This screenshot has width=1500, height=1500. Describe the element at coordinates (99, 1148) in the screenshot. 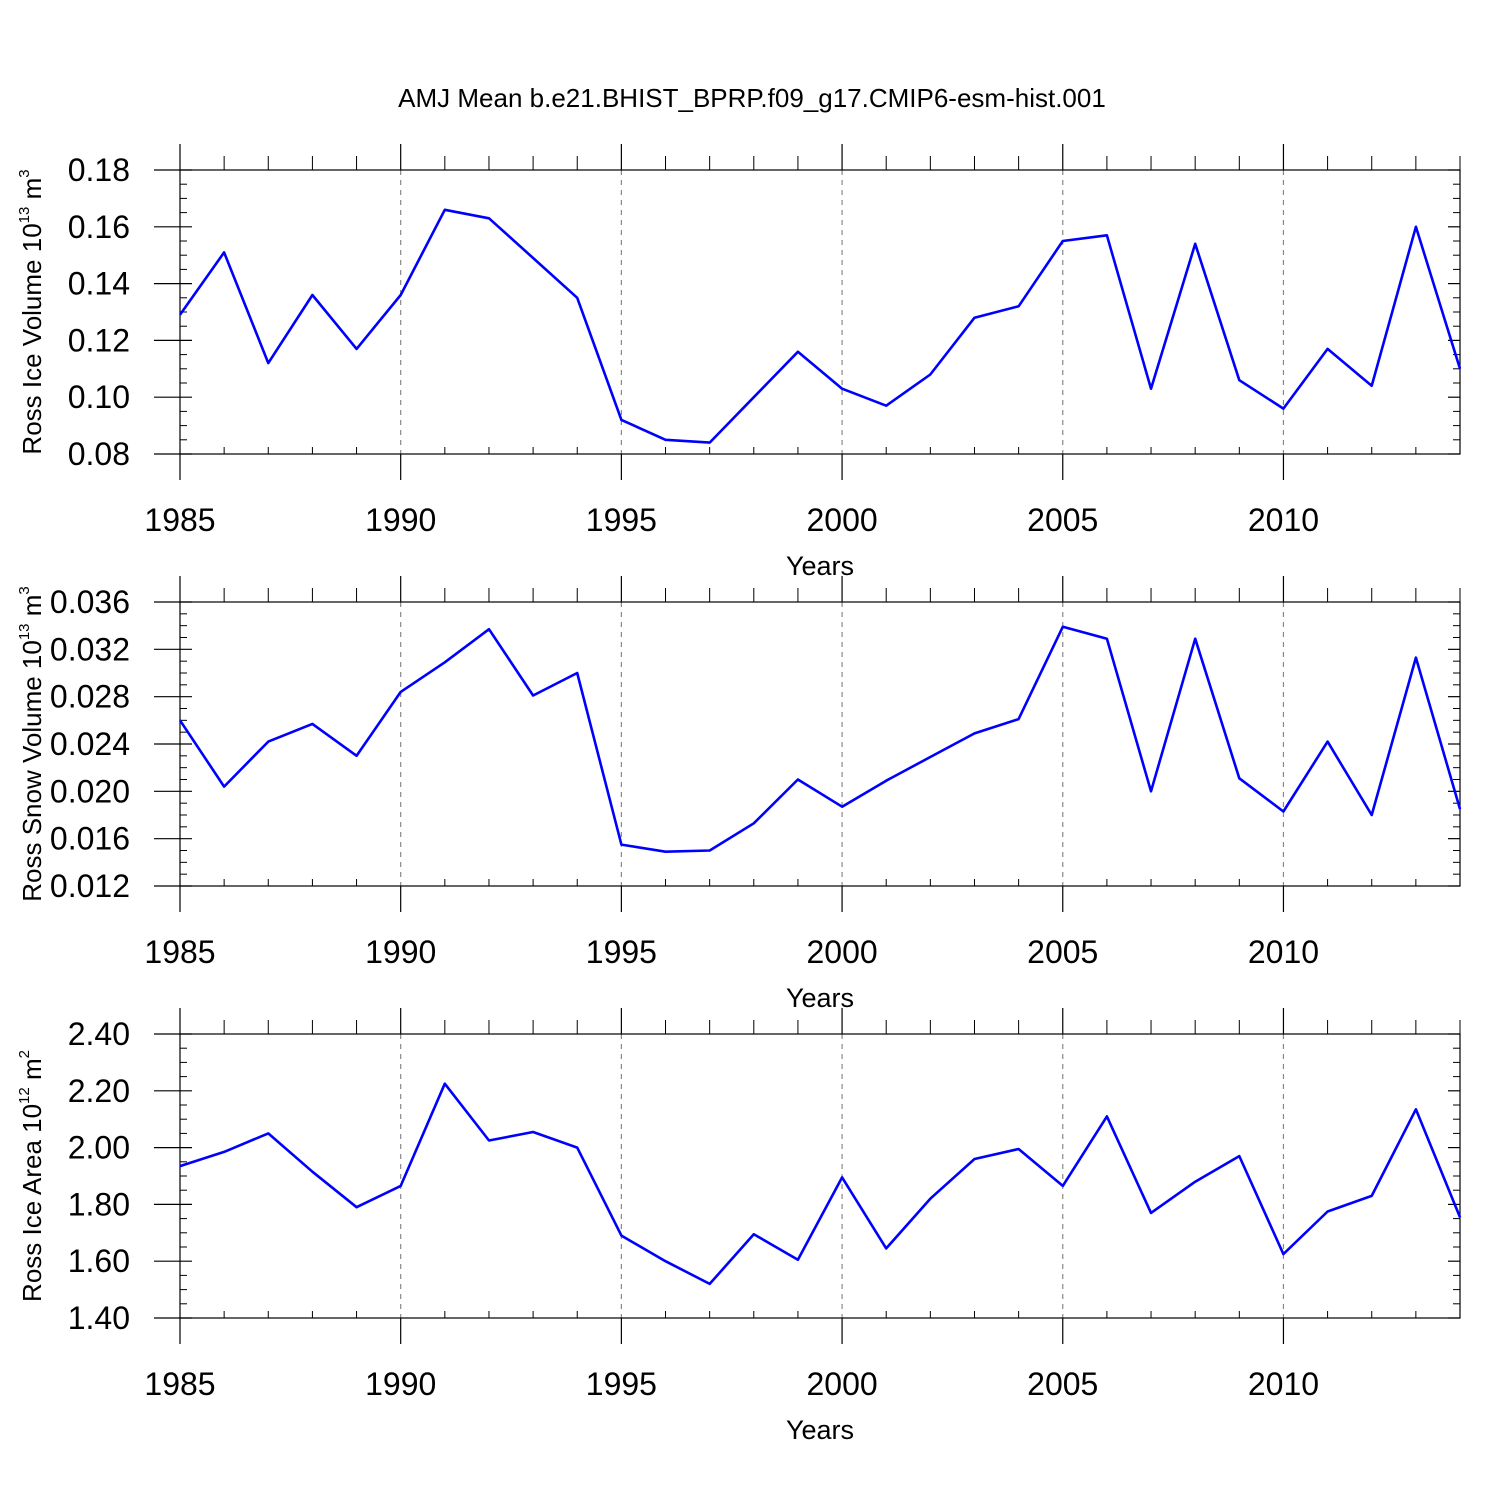

I see `y-tick-label: 2.00` at that location.